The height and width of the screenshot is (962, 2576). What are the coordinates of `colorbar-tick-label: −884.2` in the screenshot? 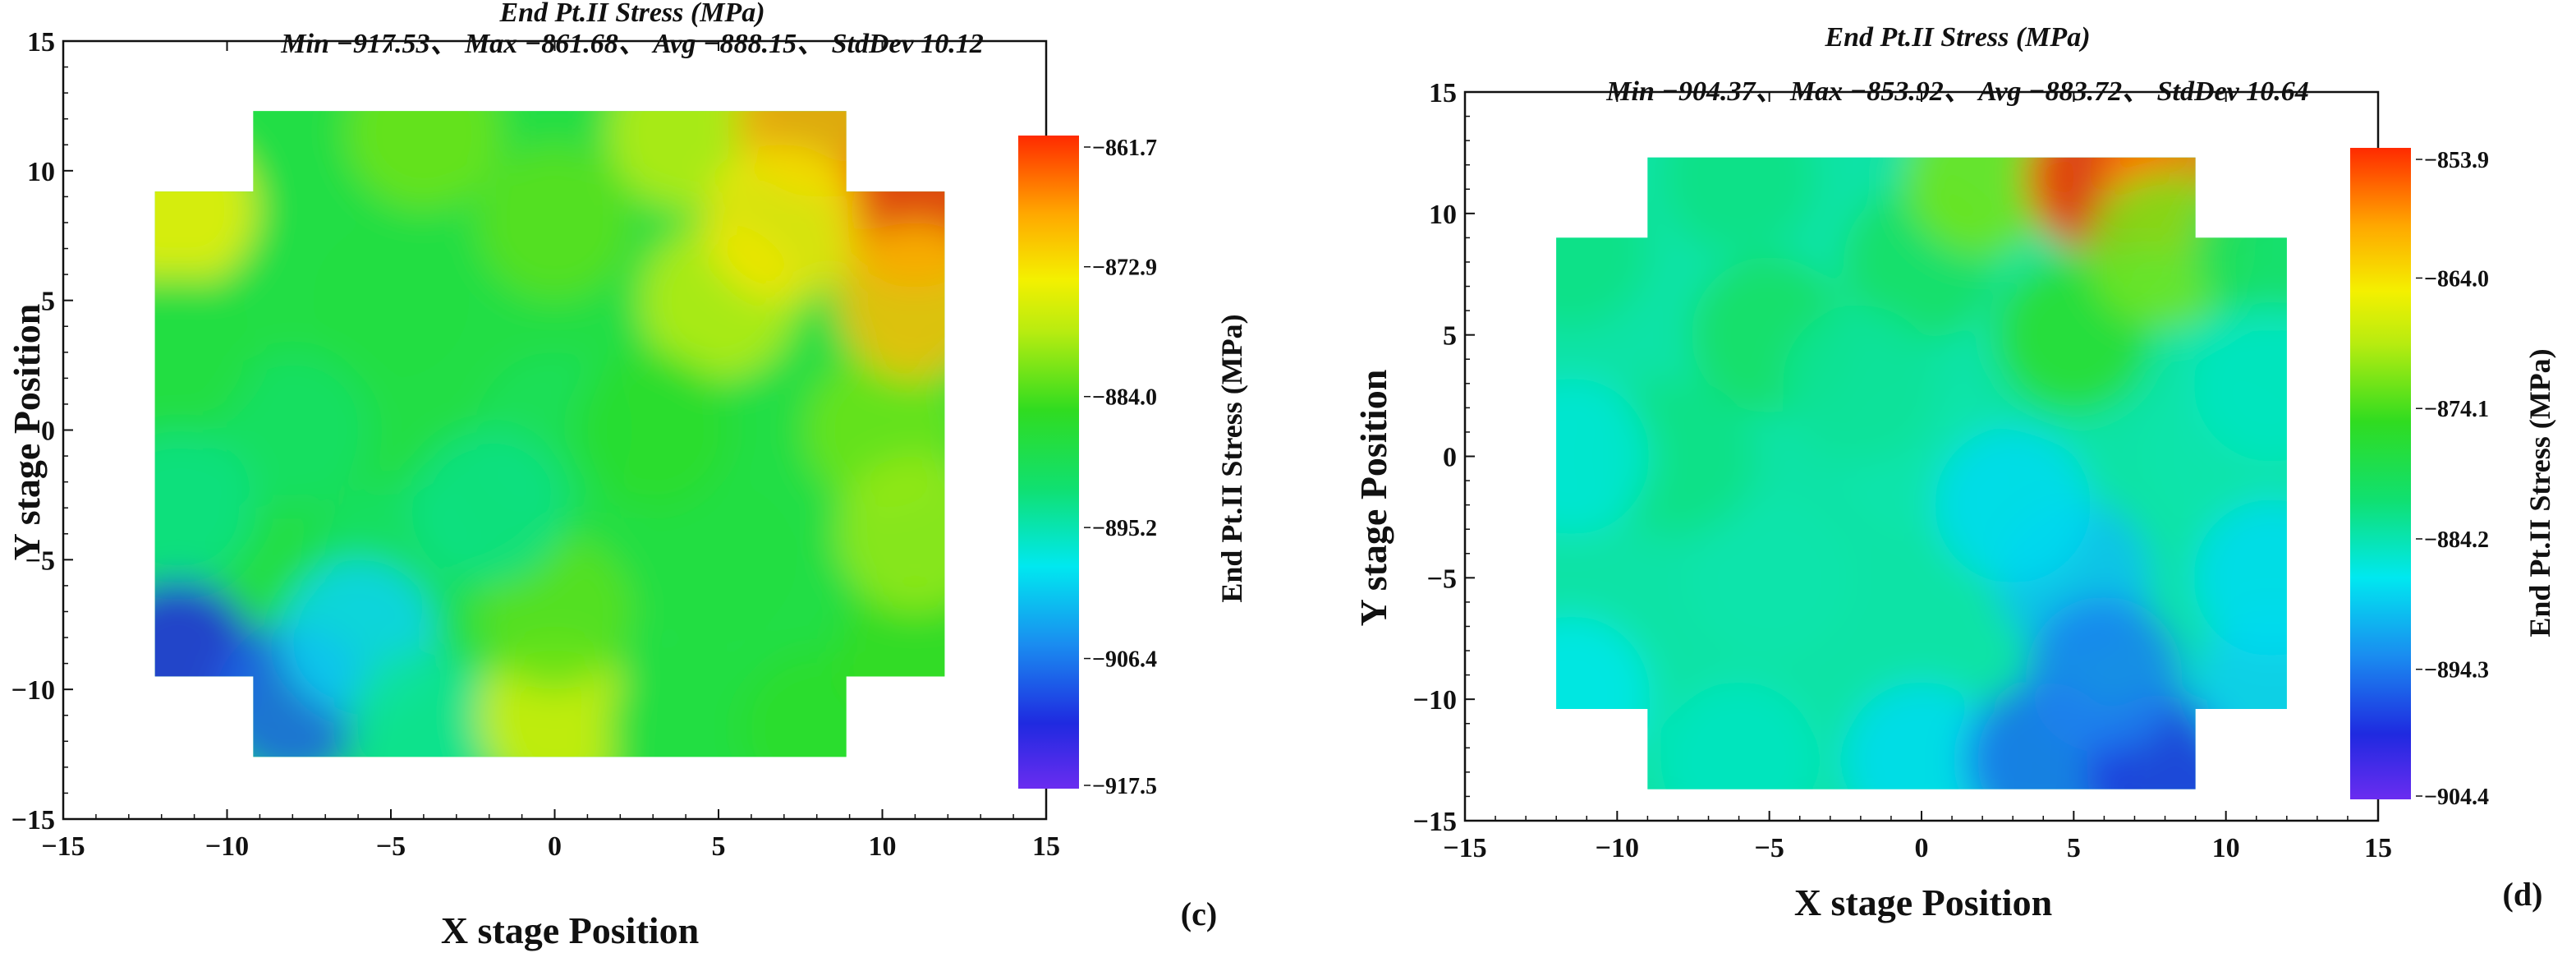 It's located at (2456, 540).